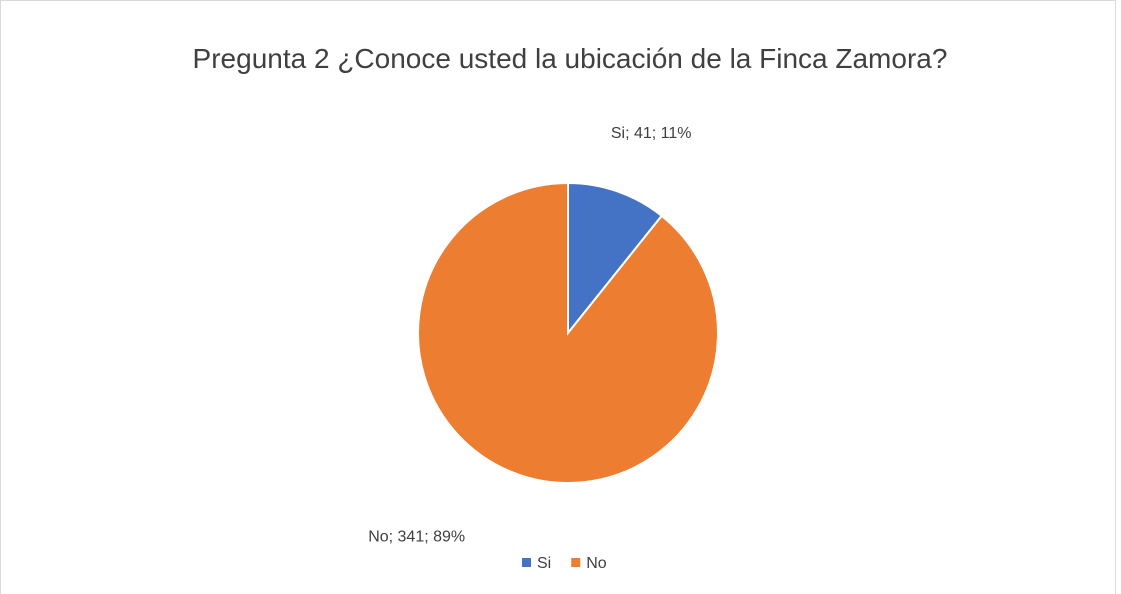  Describe the element at coordinates (596, 563) in the screenshot. I see `legend-label: No` at that location.